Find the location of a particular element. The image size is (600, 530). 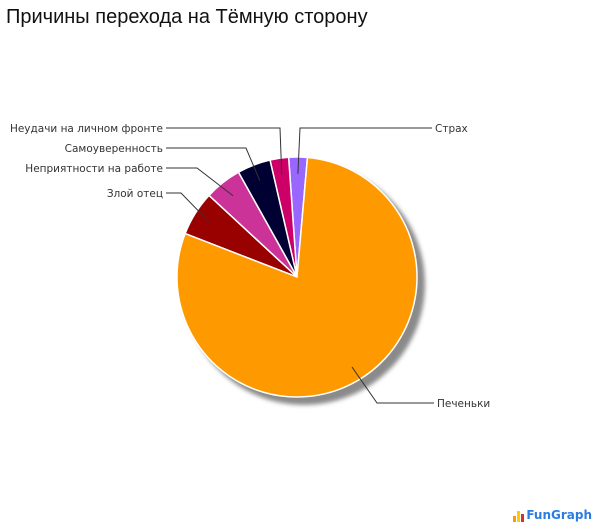

slice-label: Злой отец is located at coordinates (135, 194).